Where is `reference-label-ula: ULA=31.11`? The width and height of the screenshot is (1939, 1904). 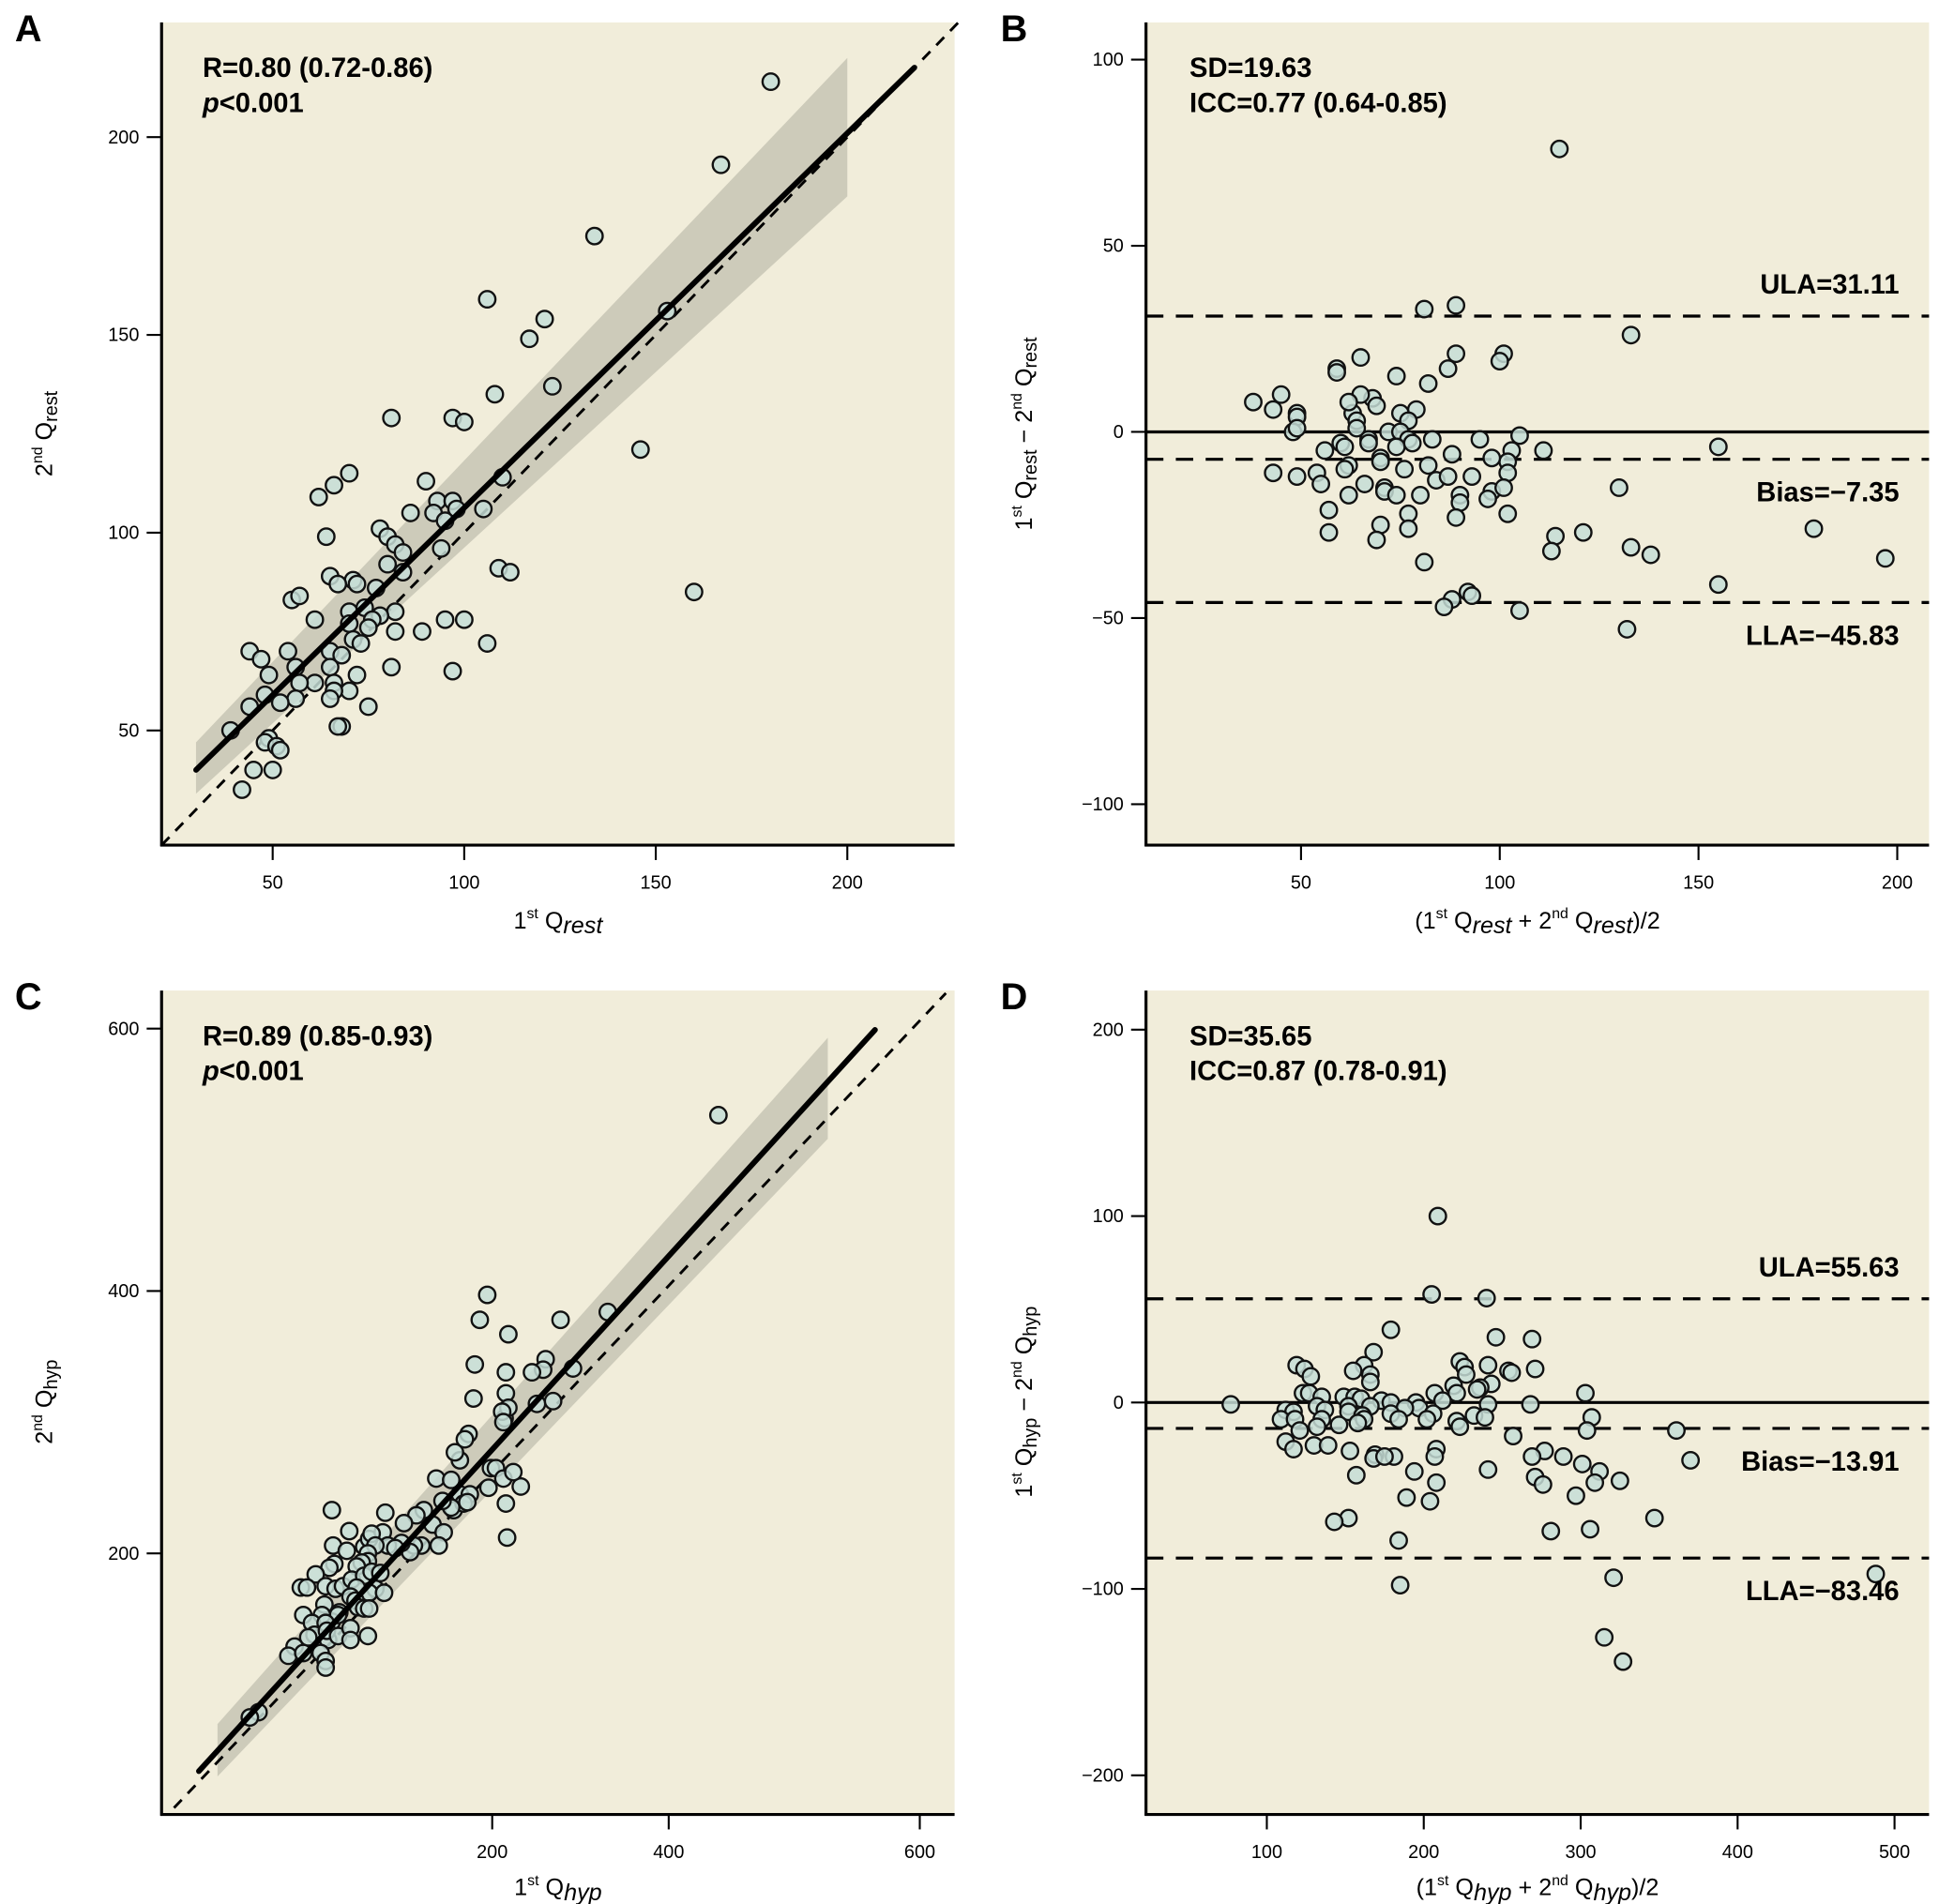 reference-label-ula: ULA=31.11 is located at coordinates (1829, 285).